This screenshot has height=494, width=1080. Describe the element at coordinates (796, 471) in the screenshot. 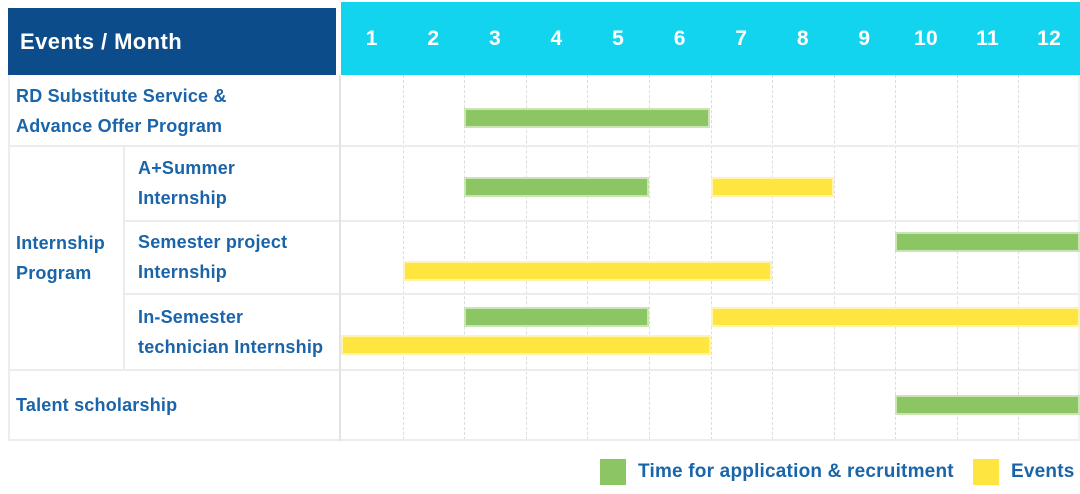

I see `legend-label: Time for application & recruitment` at that location.